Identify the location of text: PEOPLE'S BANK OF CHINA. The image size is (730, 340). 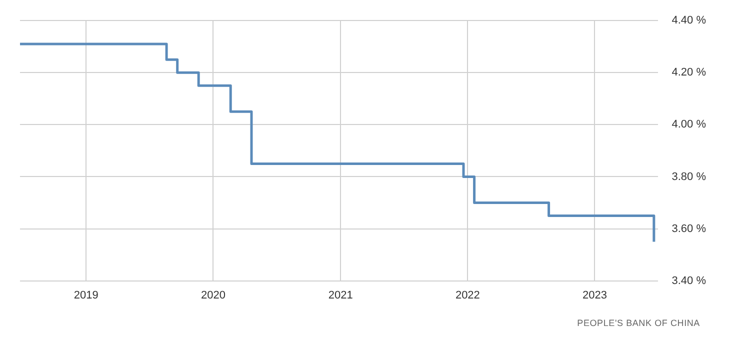
(638, 323).